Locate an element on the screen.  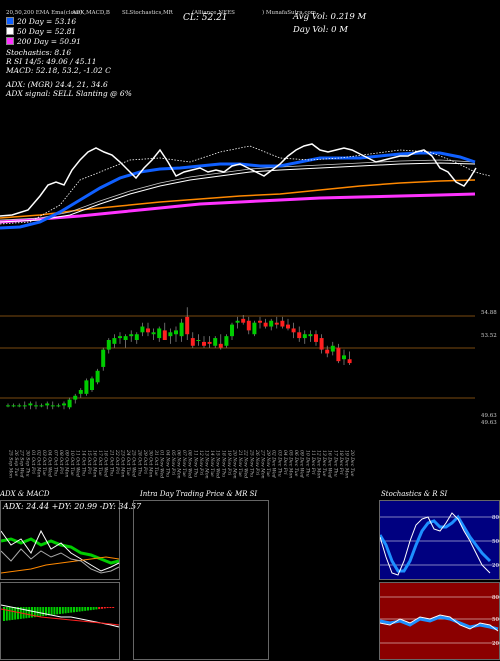
date-tick-label: 10 Oct Tue is located at coordinates (72, 463).